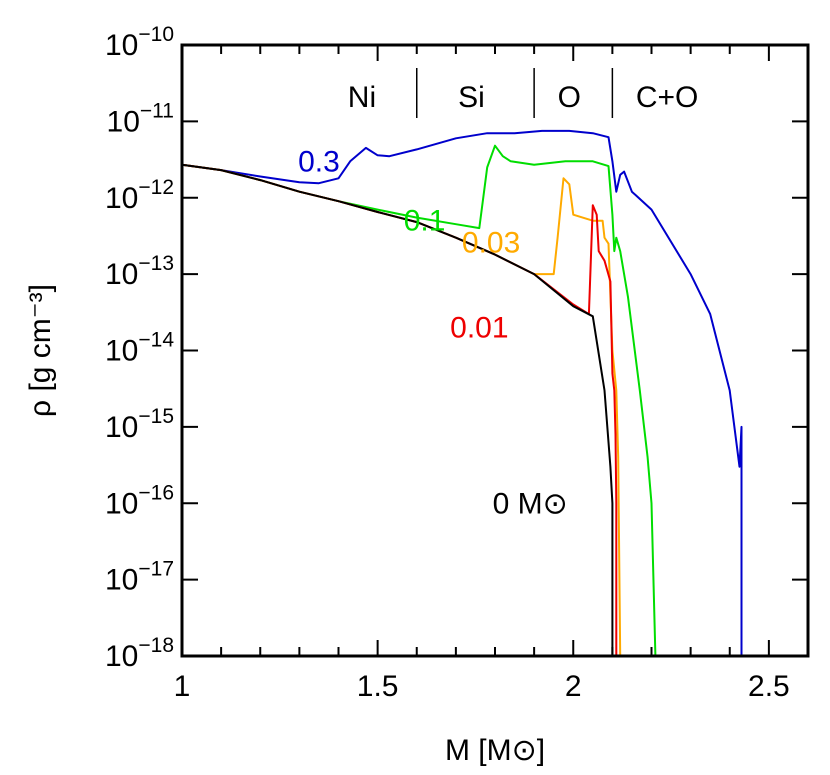  What do you see at coordinates (139, 653) in the screenshot?
I see `y-tick-label: 10−18` at bounding box center [139, 653].